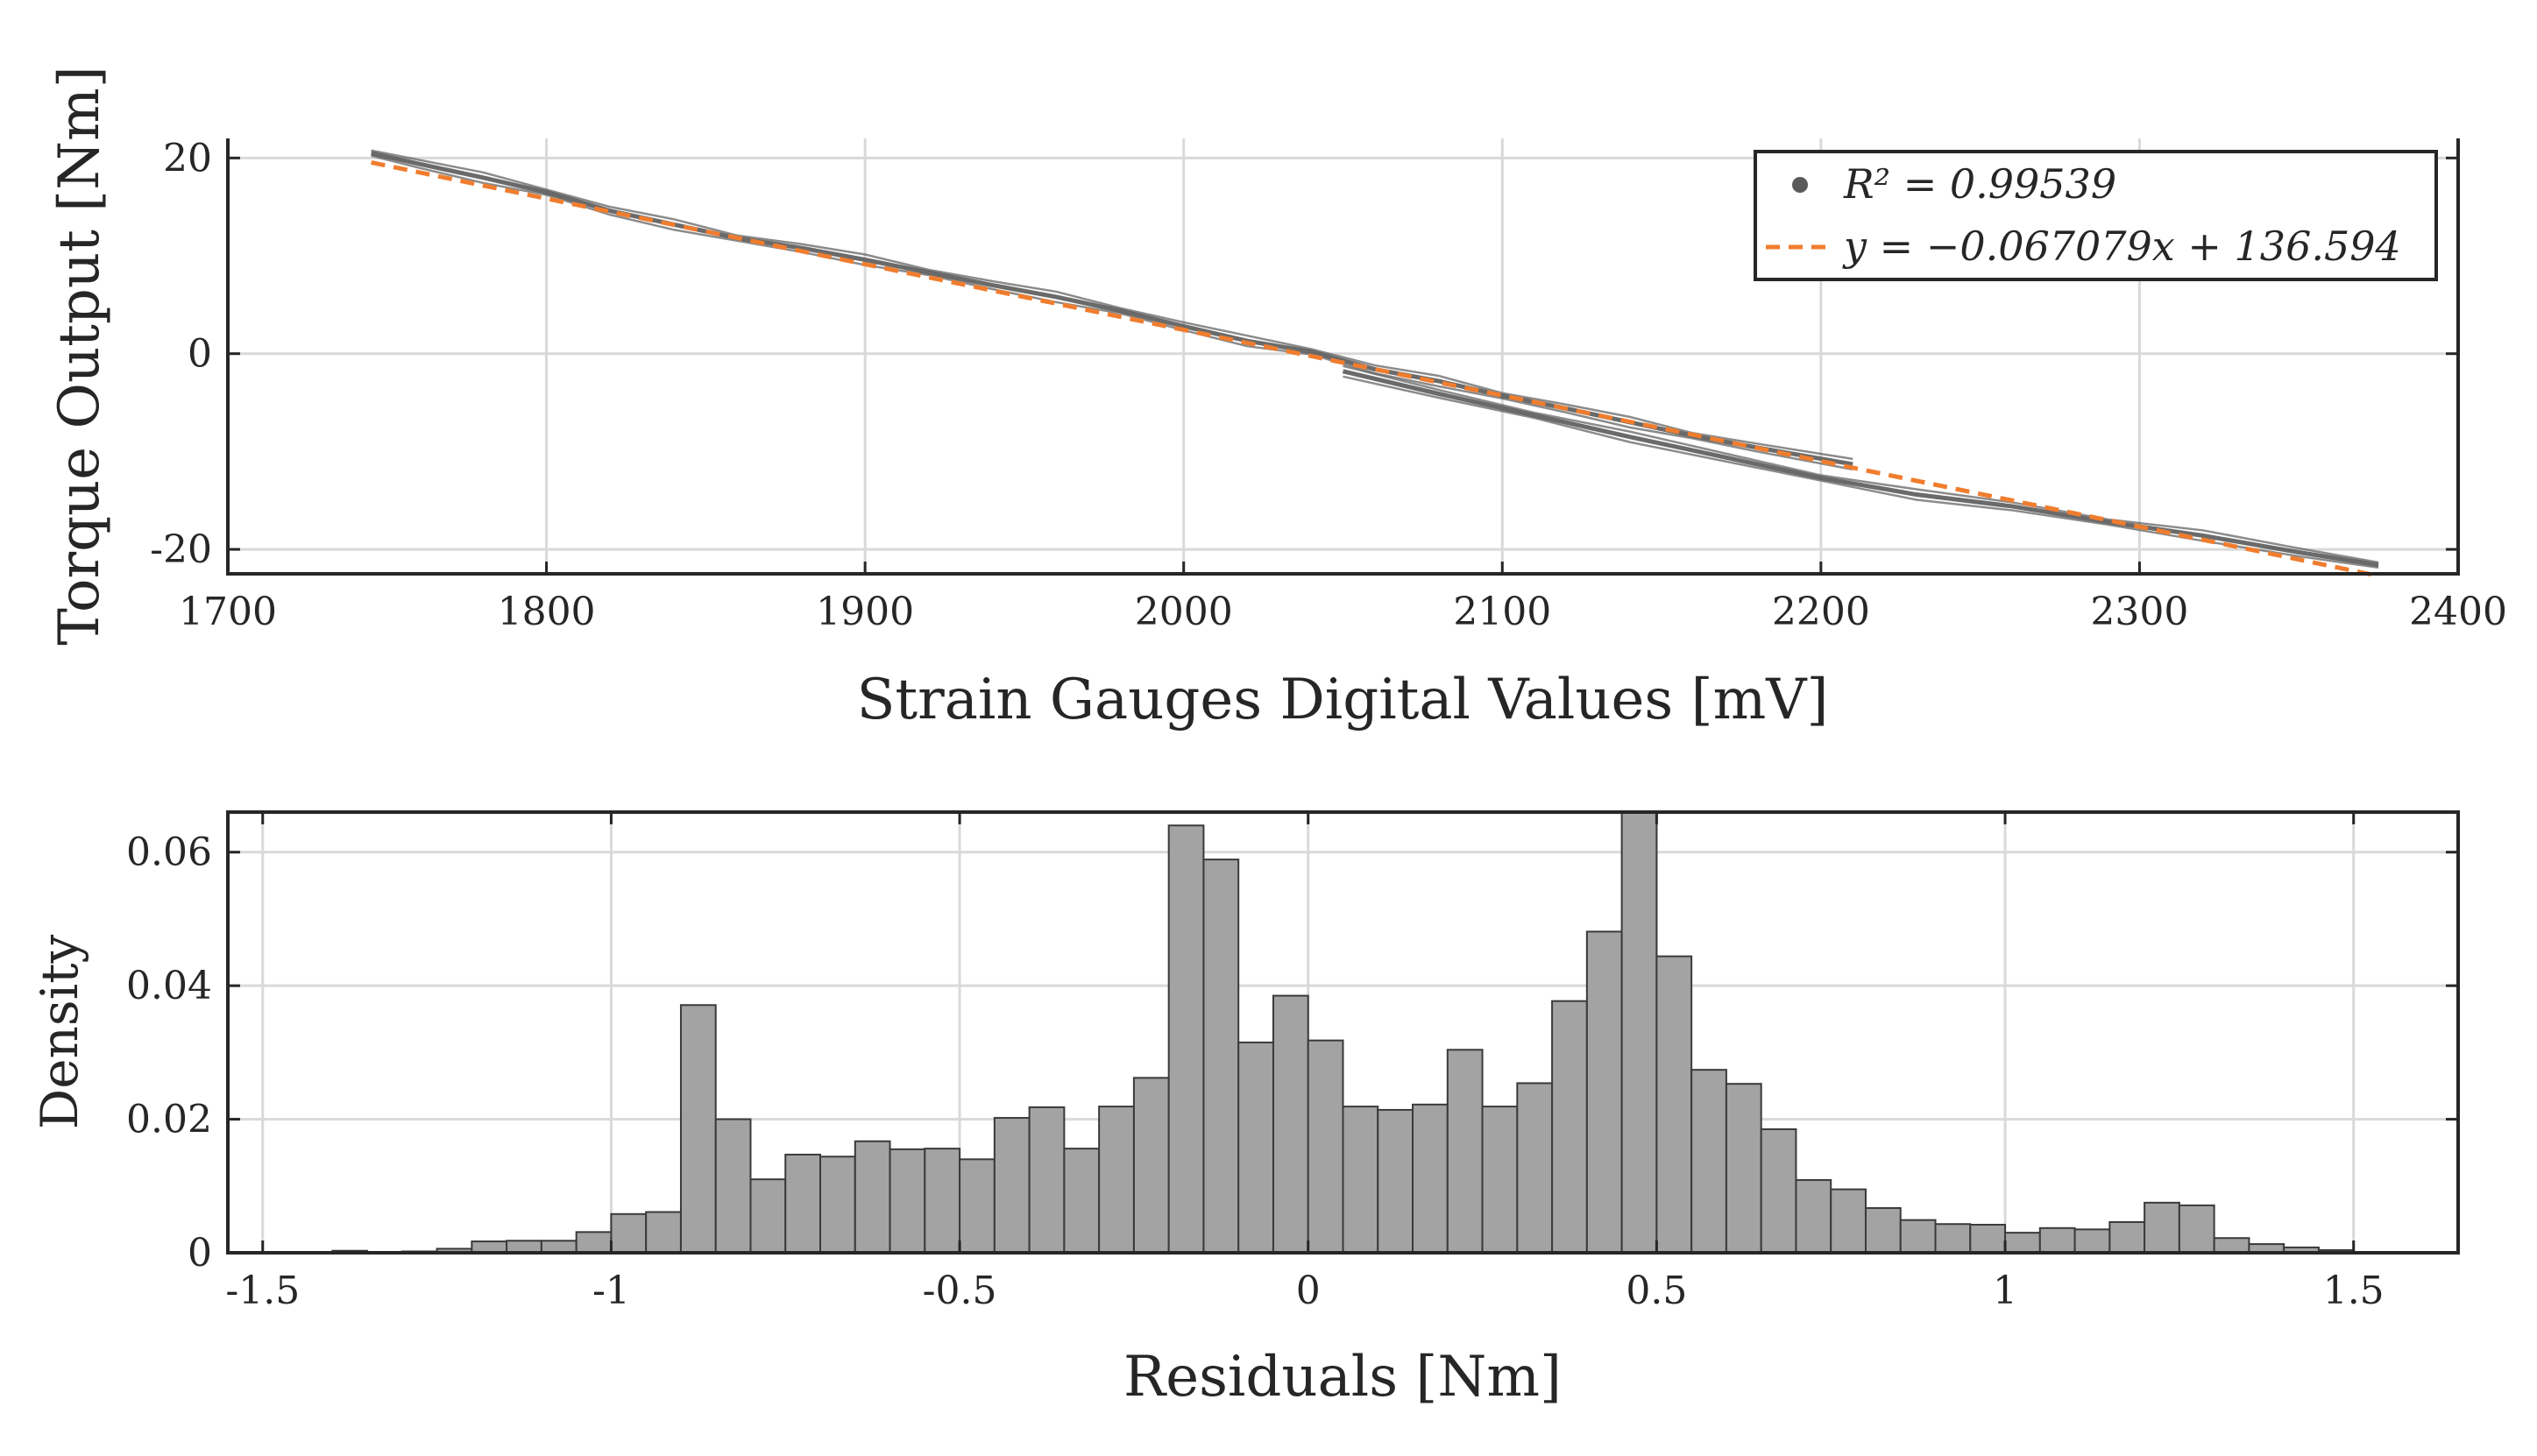 This screenshot has width=2537, height=1456. What do you see at coordinates (80, 356) in the screenshot?
I see `regression-y-axis-label: Torque Output [Nm]` at bounding box center [80, 356].